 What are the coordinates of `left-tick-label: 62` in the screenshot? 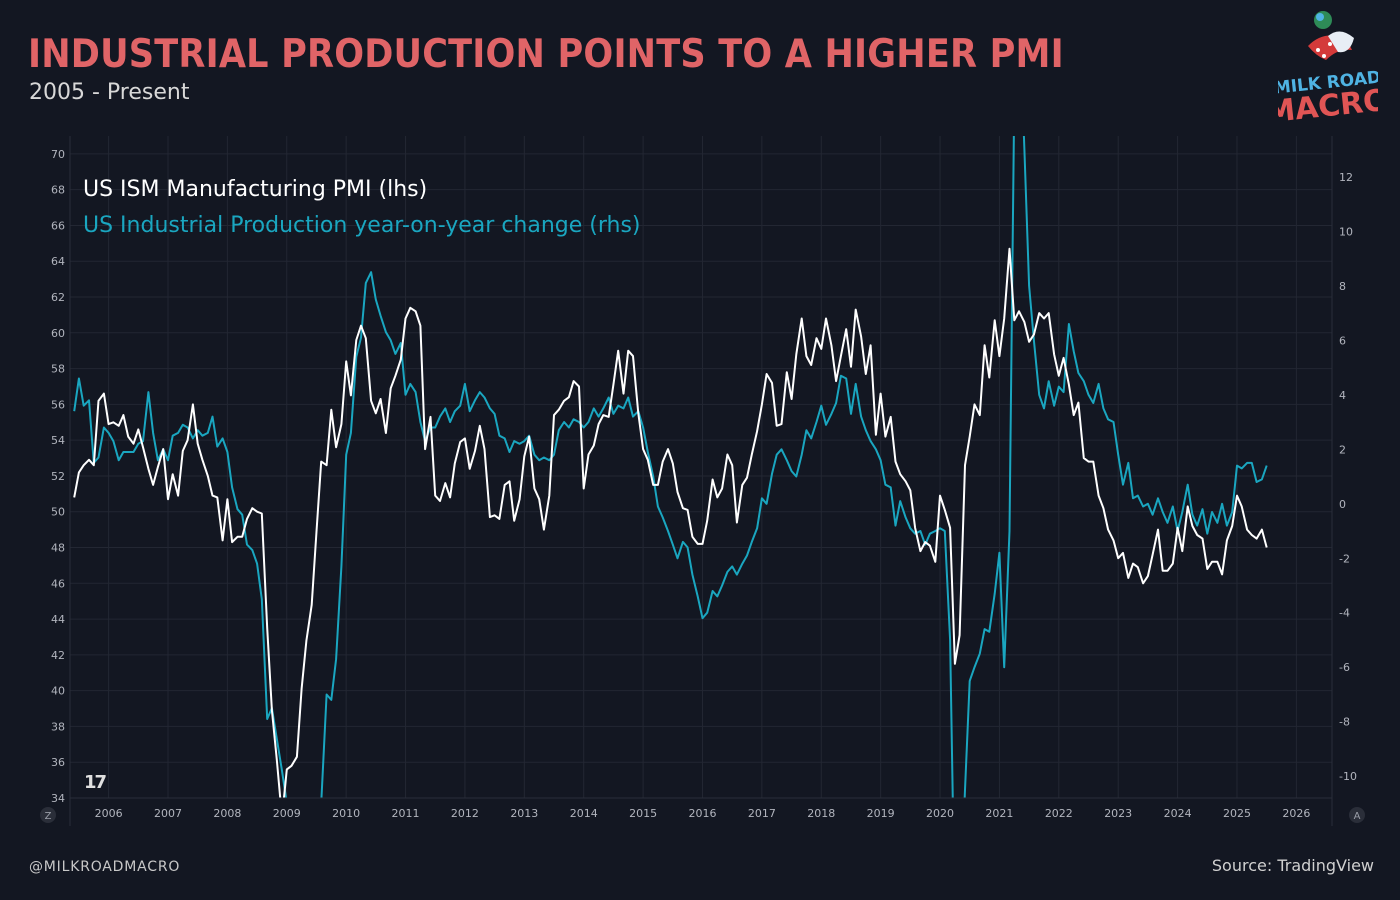 It's located at (58, 297).